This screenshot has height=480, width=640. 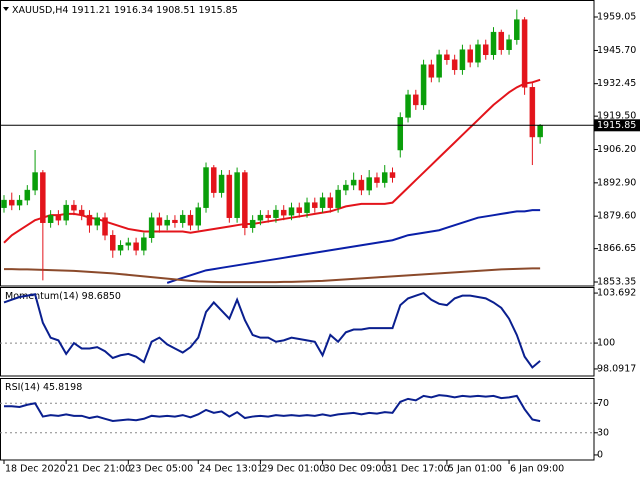 I want to click on y-tick-label: 1959.05, so click(x=616, y=16).